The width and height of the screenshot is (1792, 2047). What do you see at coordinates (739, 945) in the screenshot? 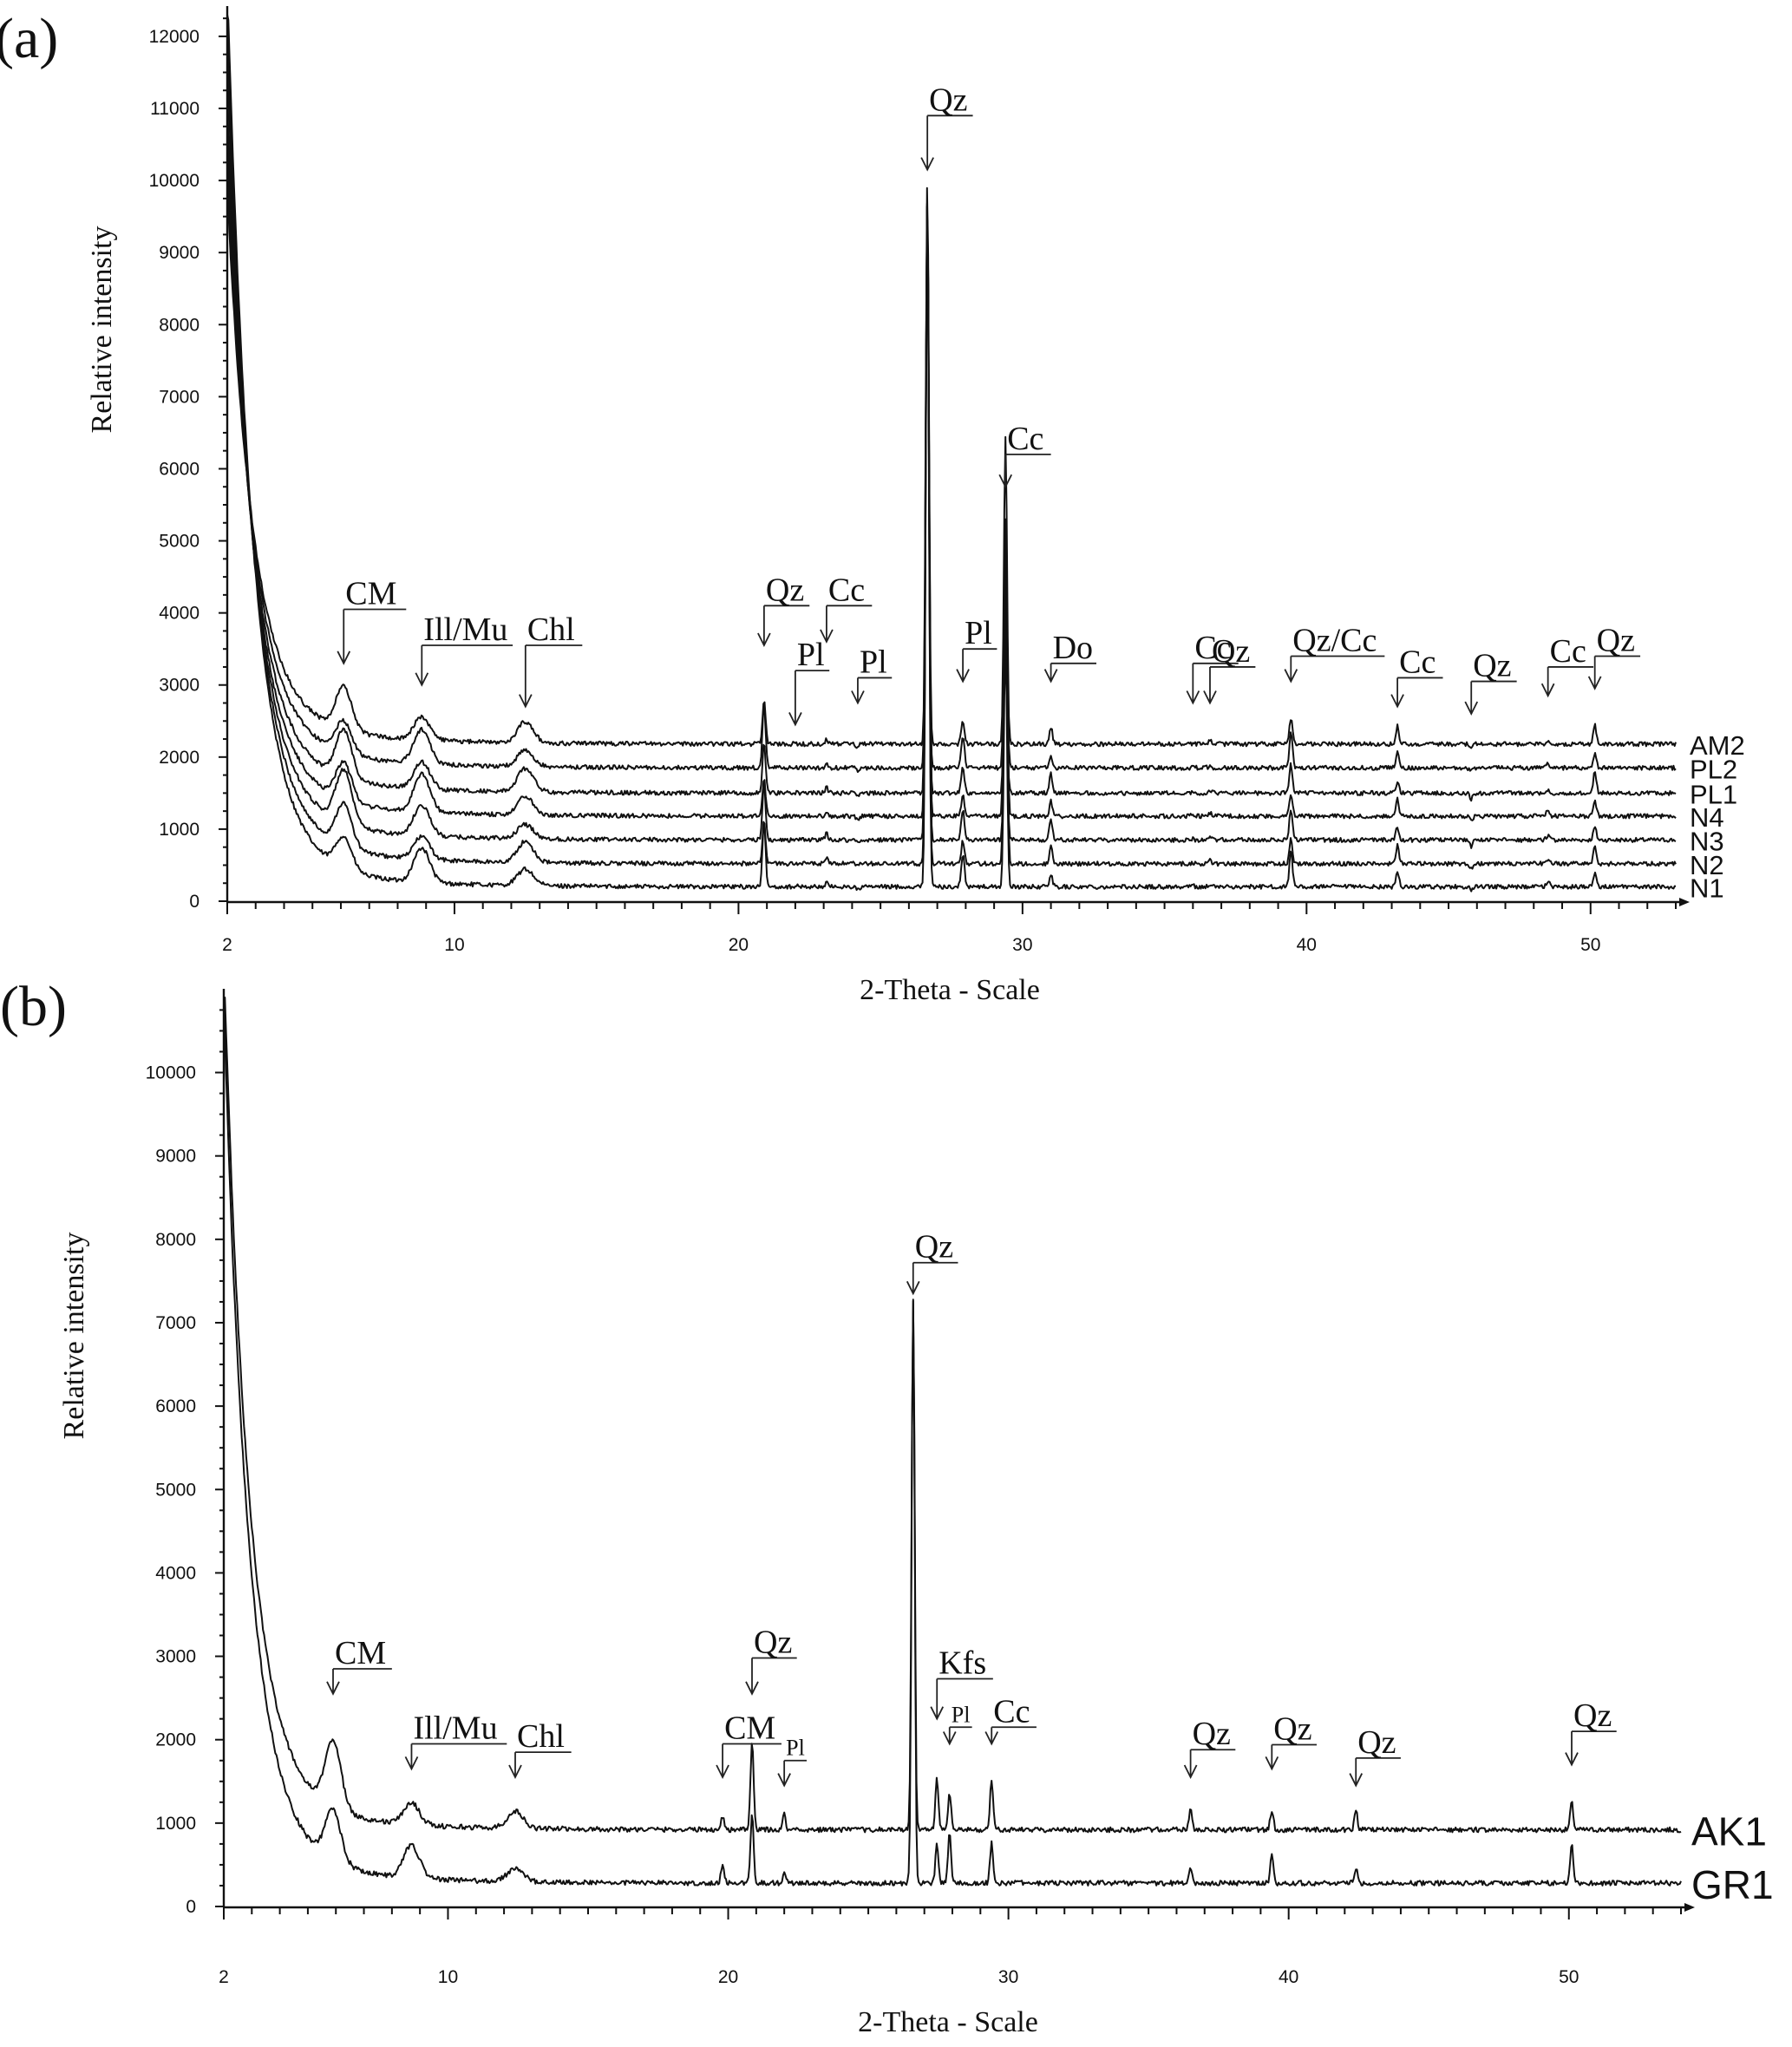
I see `x-tick-label: 20` at bounding box center [739, 945].